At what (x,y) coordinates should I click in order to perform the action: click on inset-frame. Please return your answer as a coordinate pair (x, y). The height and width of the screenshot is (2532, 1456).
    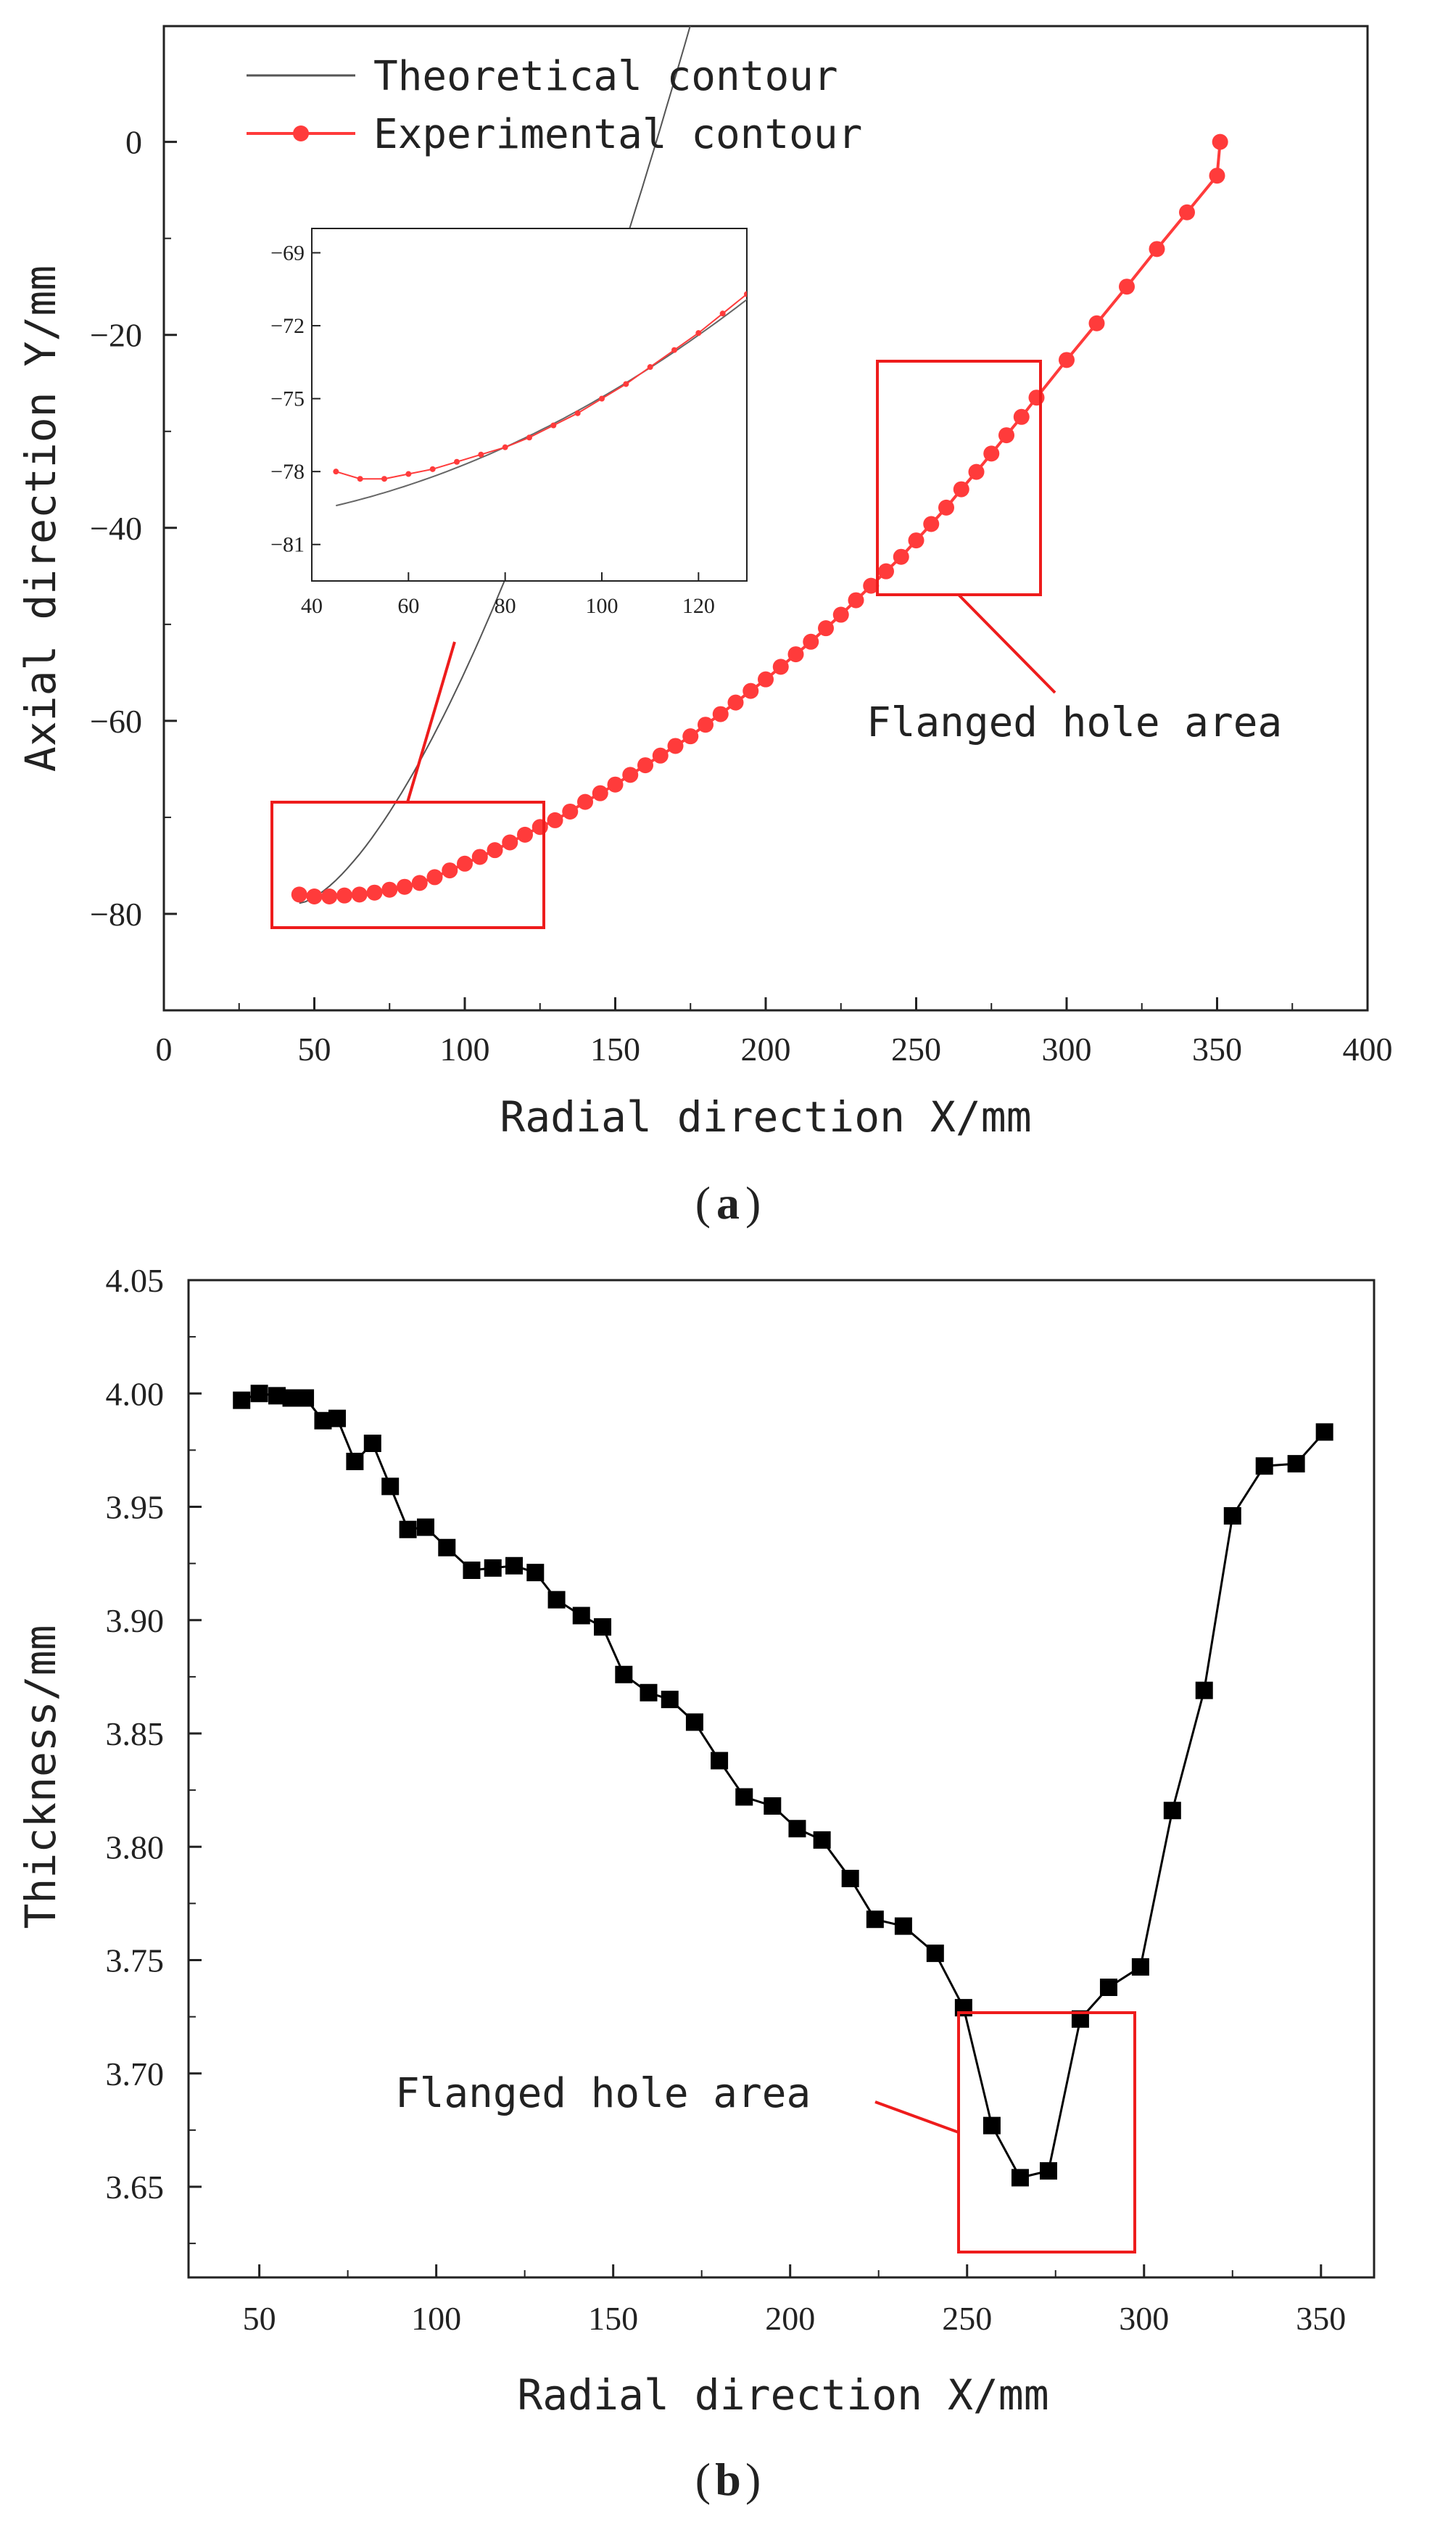
    Looking at the image, I should click on (529, 405).